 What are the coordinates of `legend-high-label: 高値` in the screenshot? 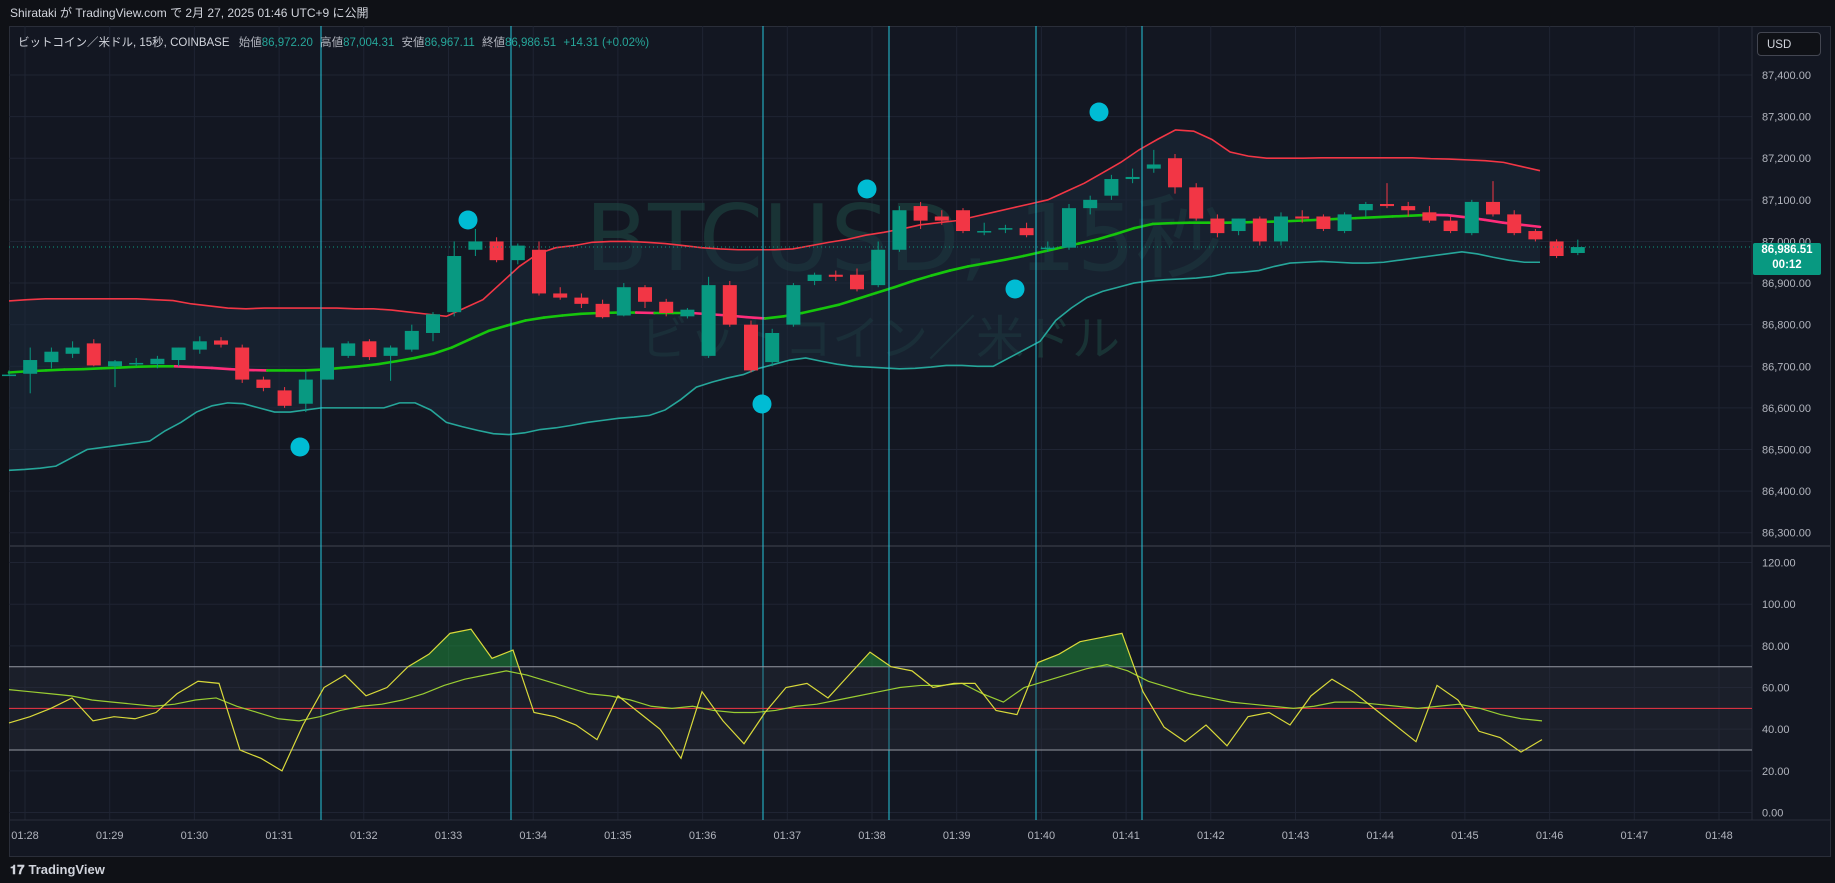 It's located at (332, 43).